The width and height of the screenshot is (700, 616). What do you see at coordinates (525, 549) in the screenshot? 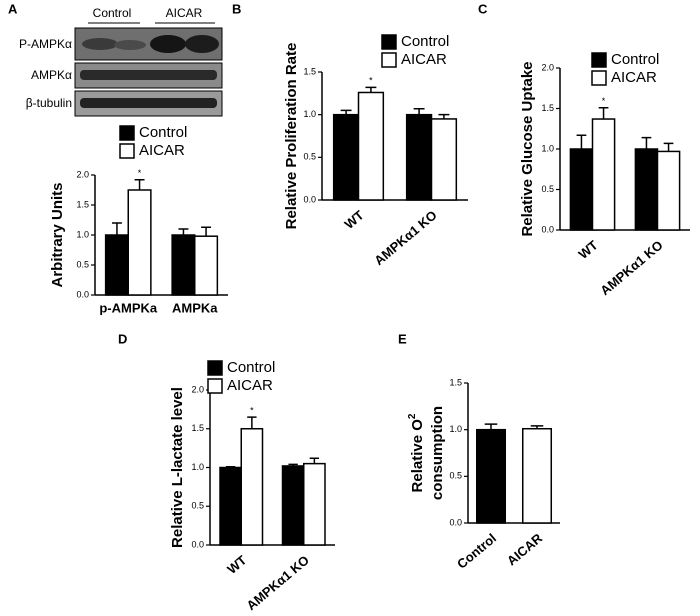
I see `x-tick-label: AICAR` at bounding box center [525, 549].